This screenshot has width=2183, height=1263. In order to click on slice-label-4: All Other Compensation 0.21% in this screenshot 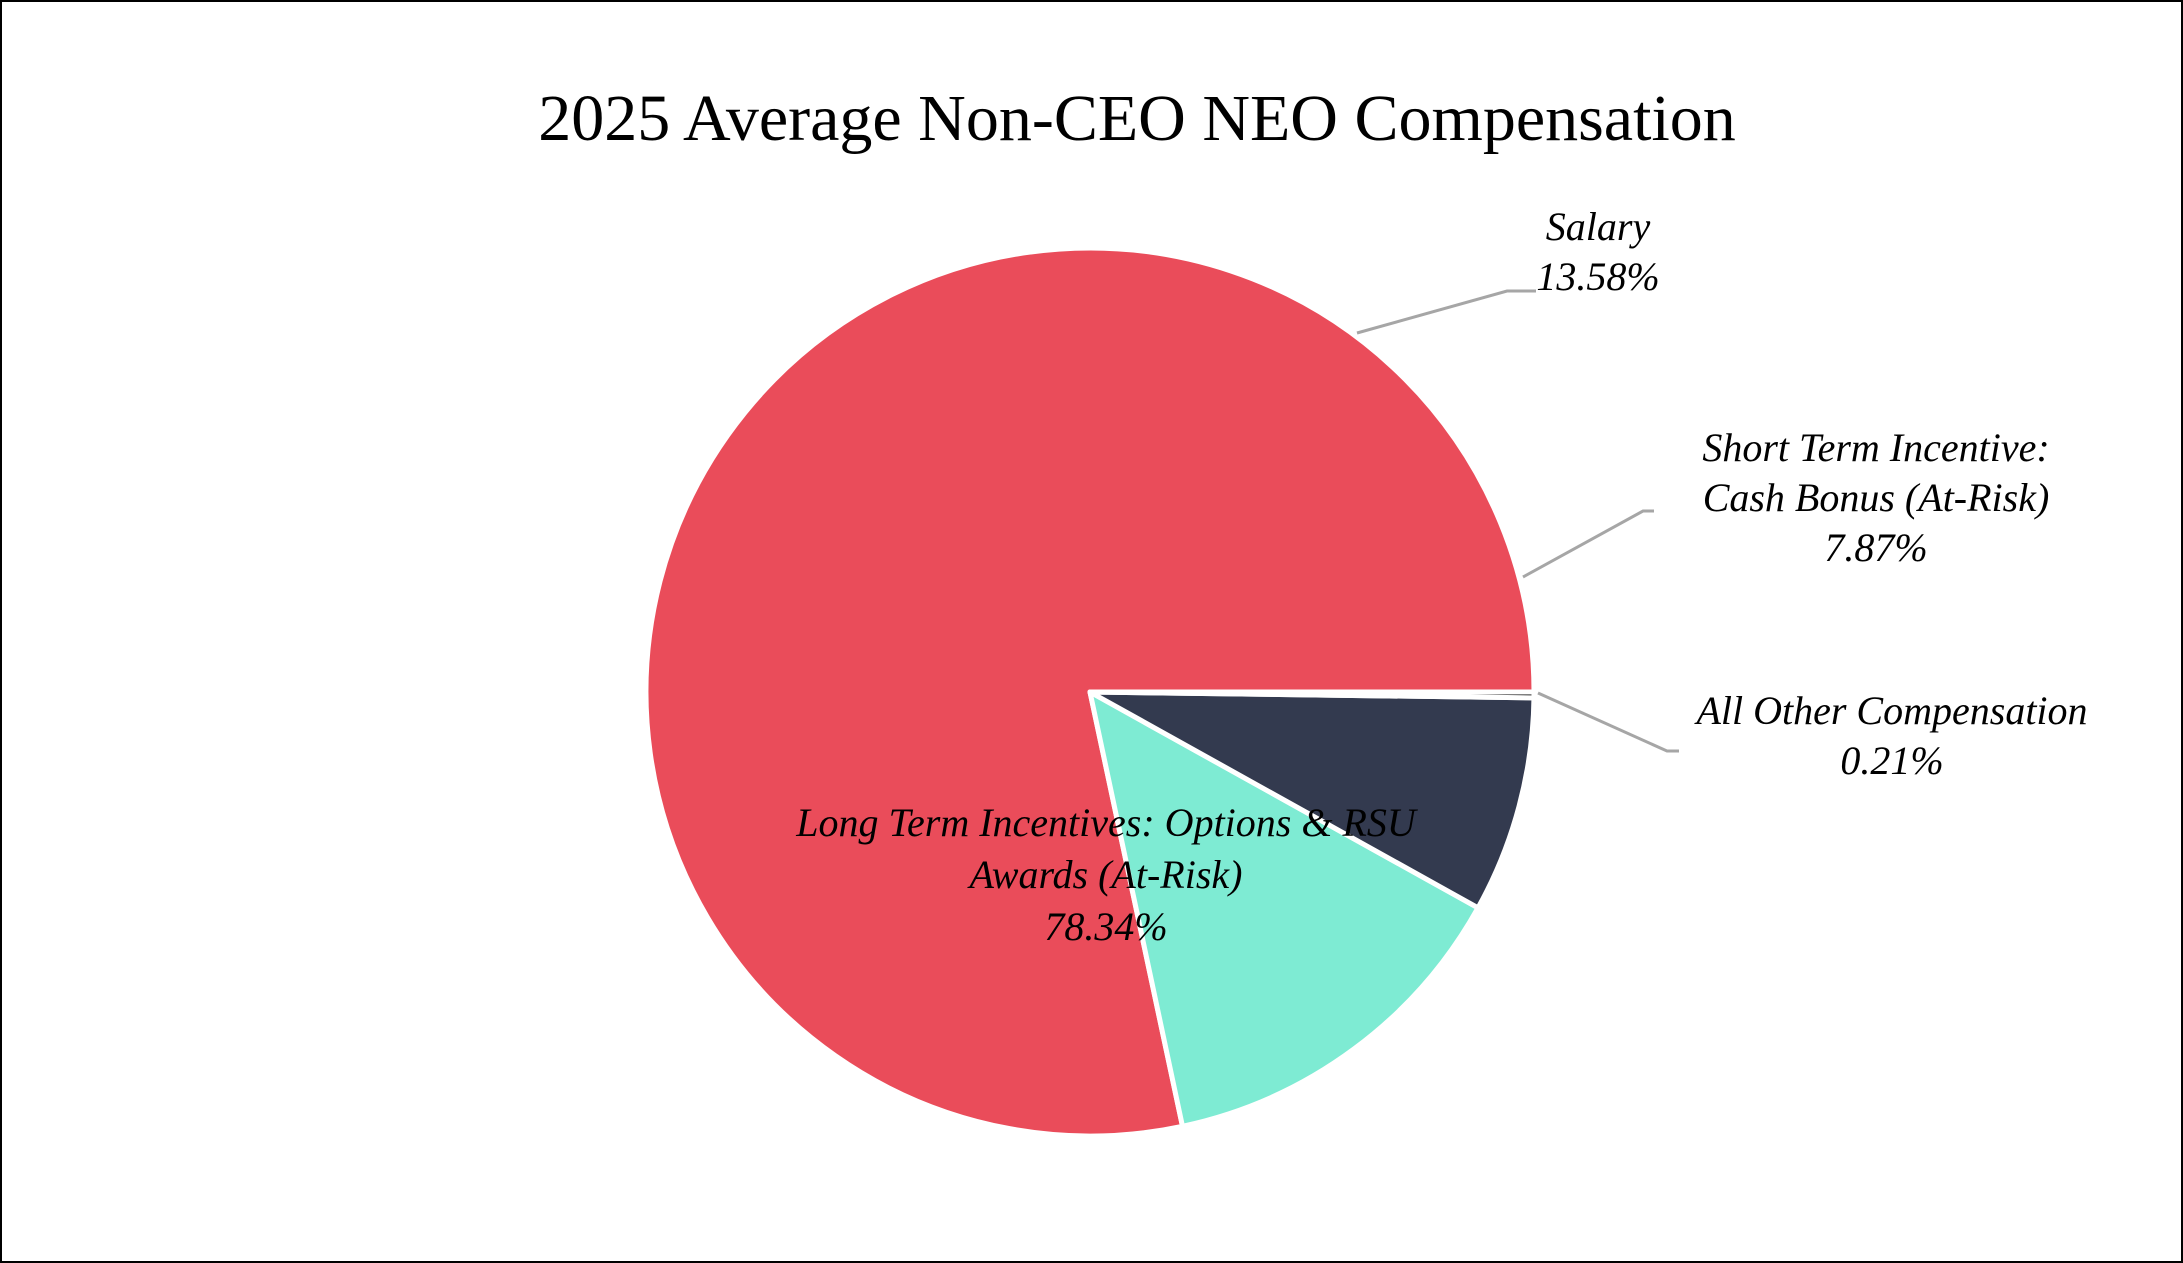, I will do `click(1890, 735)`.